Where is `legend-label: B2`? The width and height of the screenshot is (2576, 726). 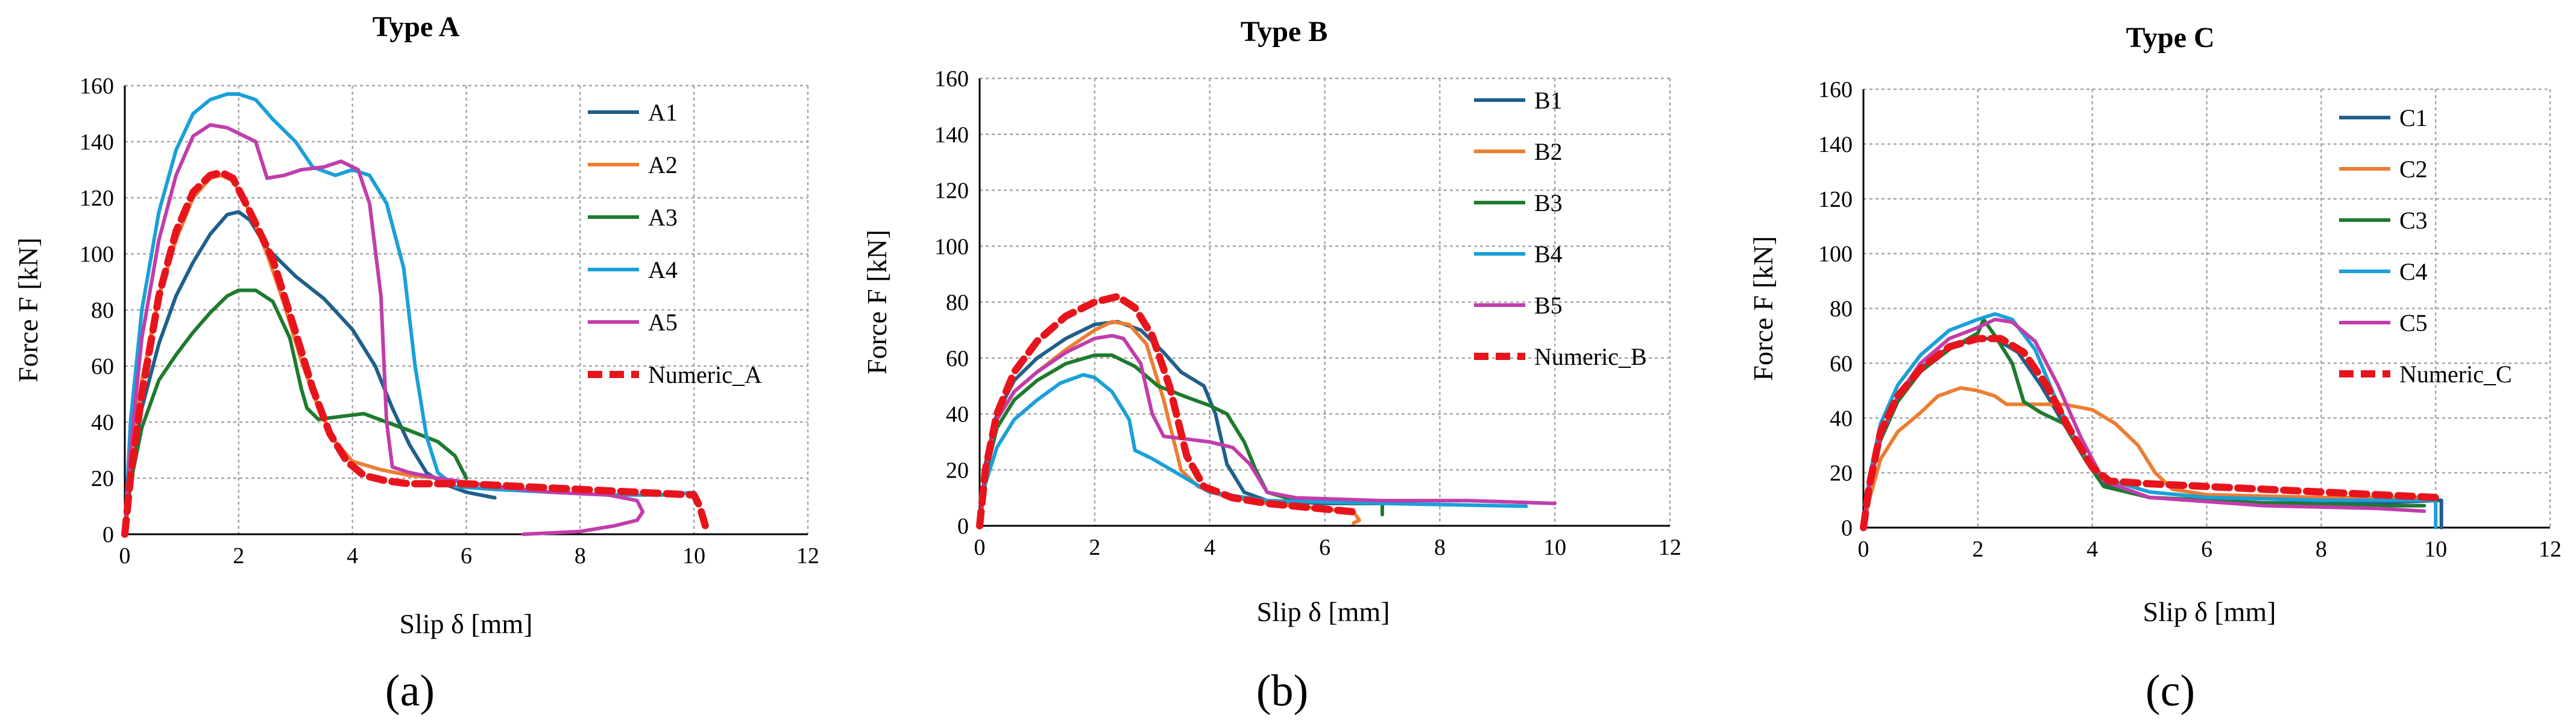
legend-label: B2 is located at coordinates (1548, 151).